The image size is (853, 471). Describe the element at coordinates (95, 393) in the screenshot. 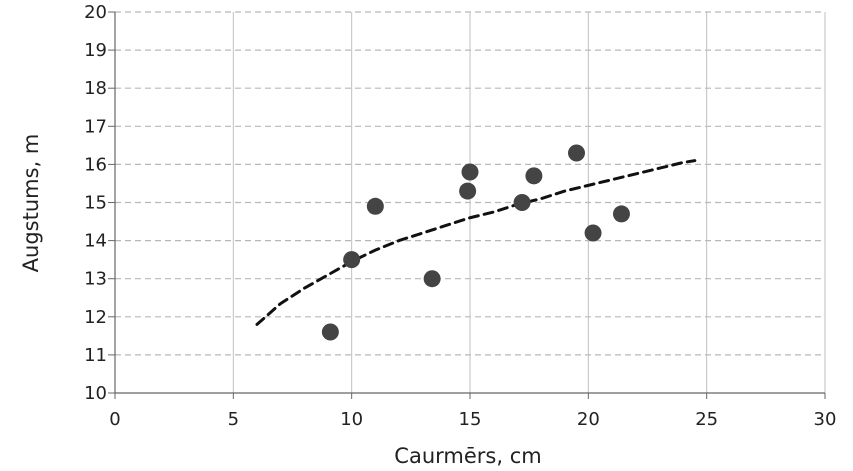

I see `y-tick-label-10: 10` at that location.